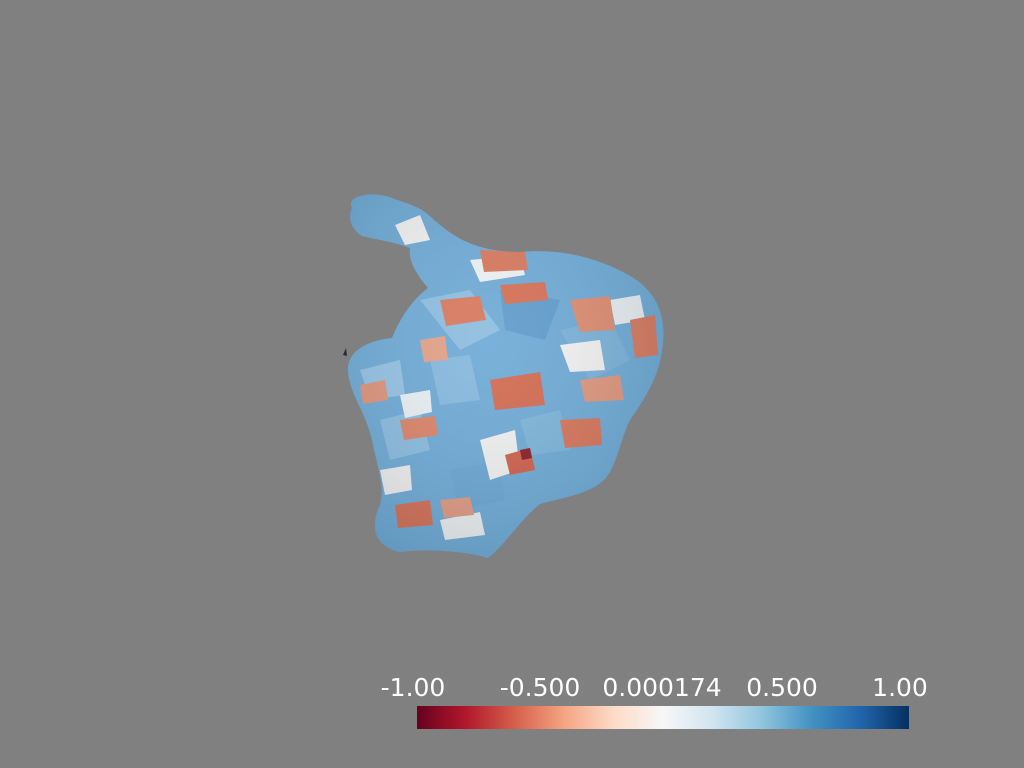  Describe the element at coordinates (540, 687) in the screenshot. I see `scalar-tick-label: -0.500` at that location.